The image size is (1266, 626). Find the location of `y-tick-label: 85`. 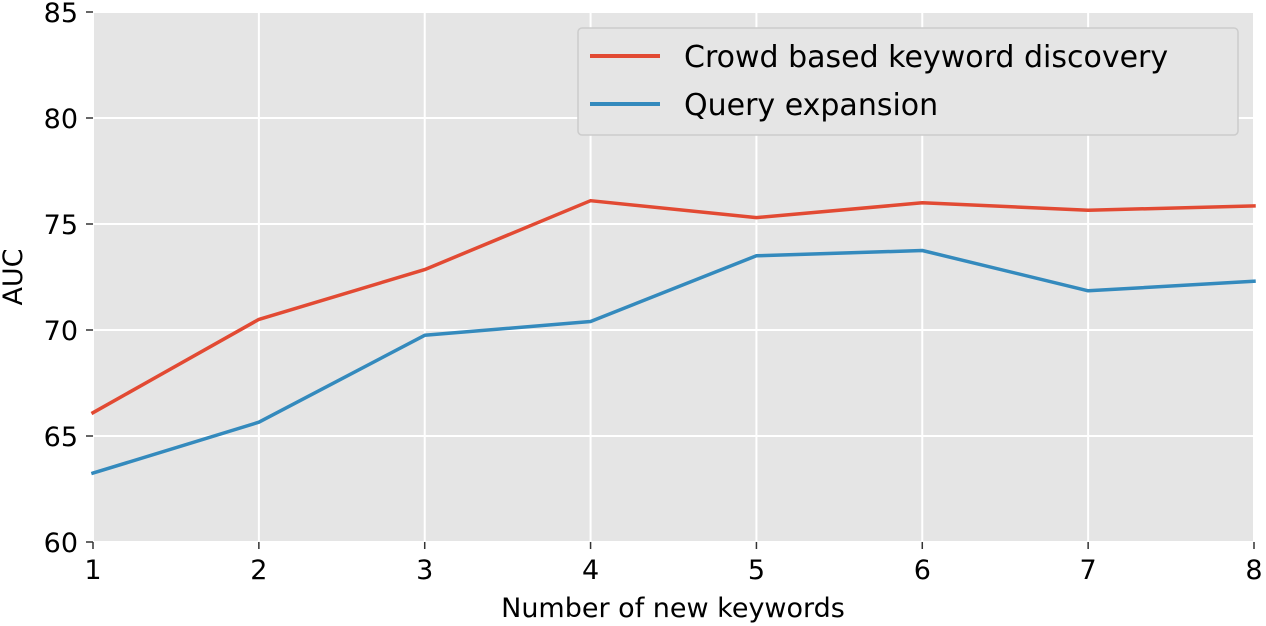

y-tick-label: 85 is located at coordinates (61, 14).